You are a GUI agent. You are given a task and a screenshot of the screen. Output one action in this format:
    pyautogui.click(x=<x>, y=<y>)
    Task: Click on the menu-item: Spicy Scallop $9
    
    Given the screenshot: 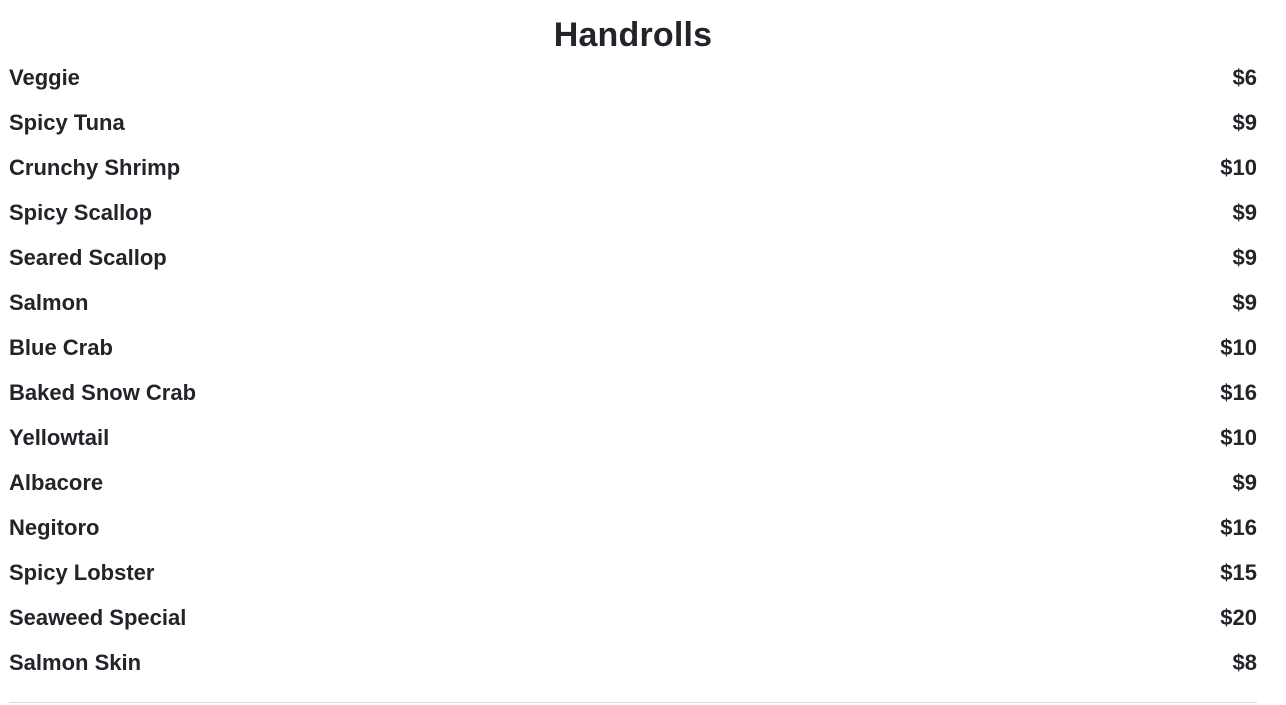 What is the action you would take?
    pyautogui.click(x=633, y=212)
    